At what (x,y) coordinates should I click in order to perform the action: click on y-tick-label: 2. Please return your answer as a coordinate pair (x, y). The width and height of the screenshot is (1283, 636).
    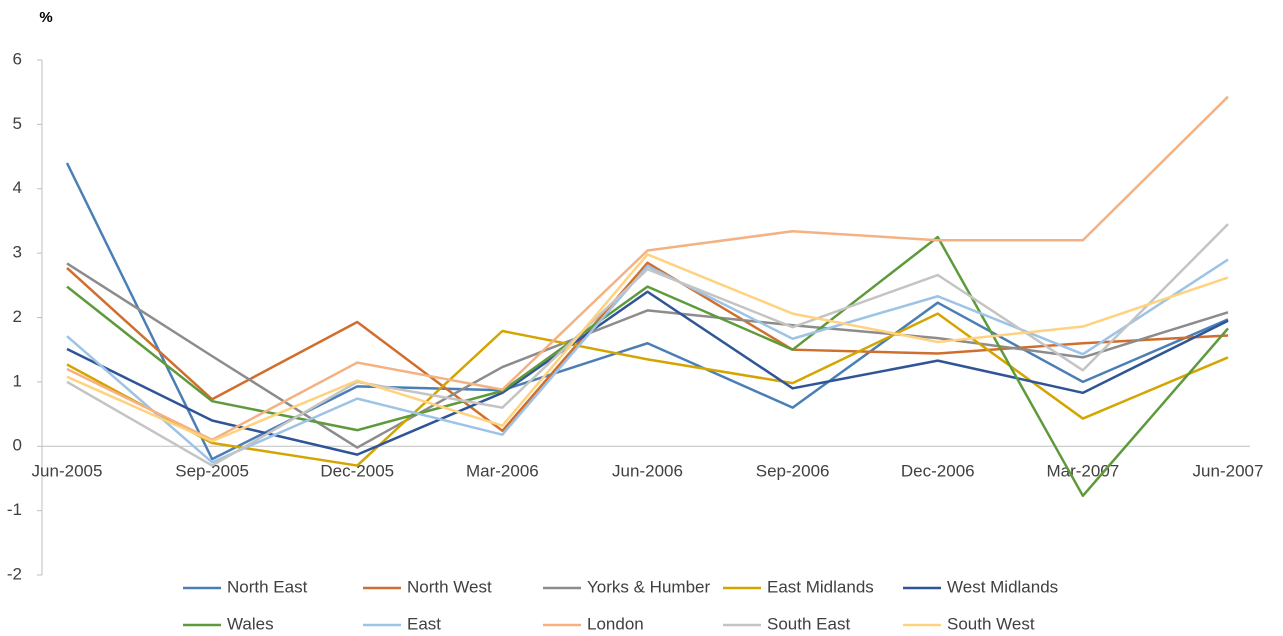
    Looking at the image, I should click on (17, 316).